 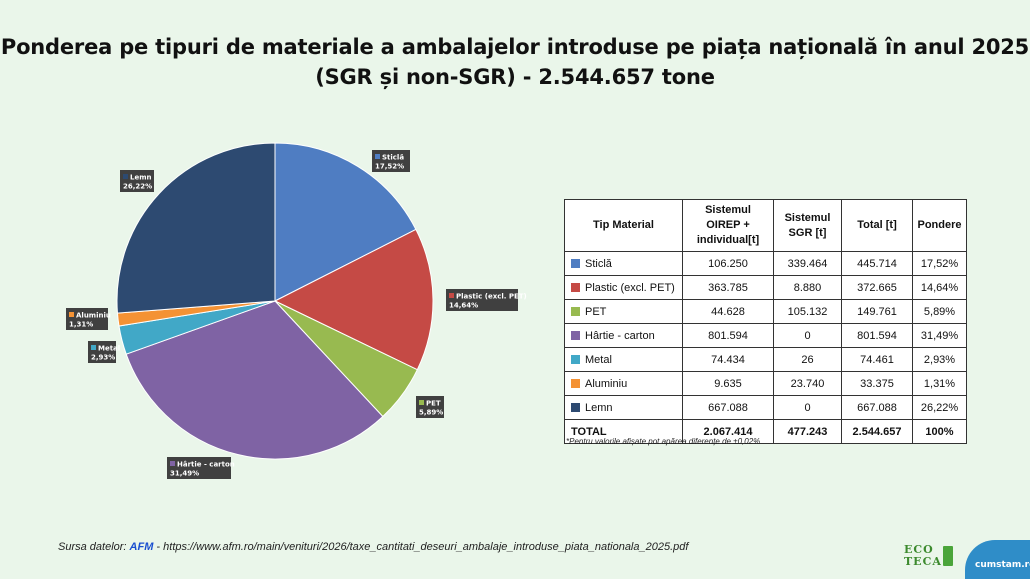 What do you see at coordinates (728, 311) in the screenshot?
I see `cell-oirep: 44.628` at bounding box center [728, 311].